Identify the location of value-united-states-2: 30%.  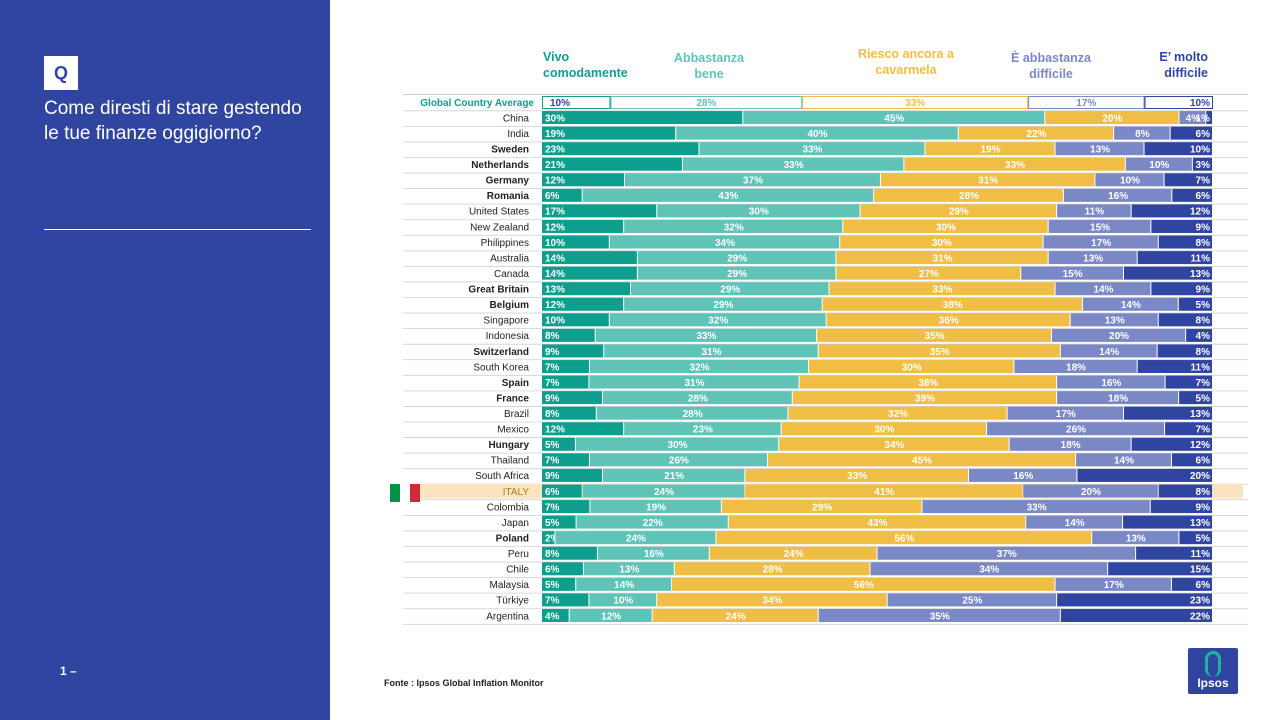
(759, 212).